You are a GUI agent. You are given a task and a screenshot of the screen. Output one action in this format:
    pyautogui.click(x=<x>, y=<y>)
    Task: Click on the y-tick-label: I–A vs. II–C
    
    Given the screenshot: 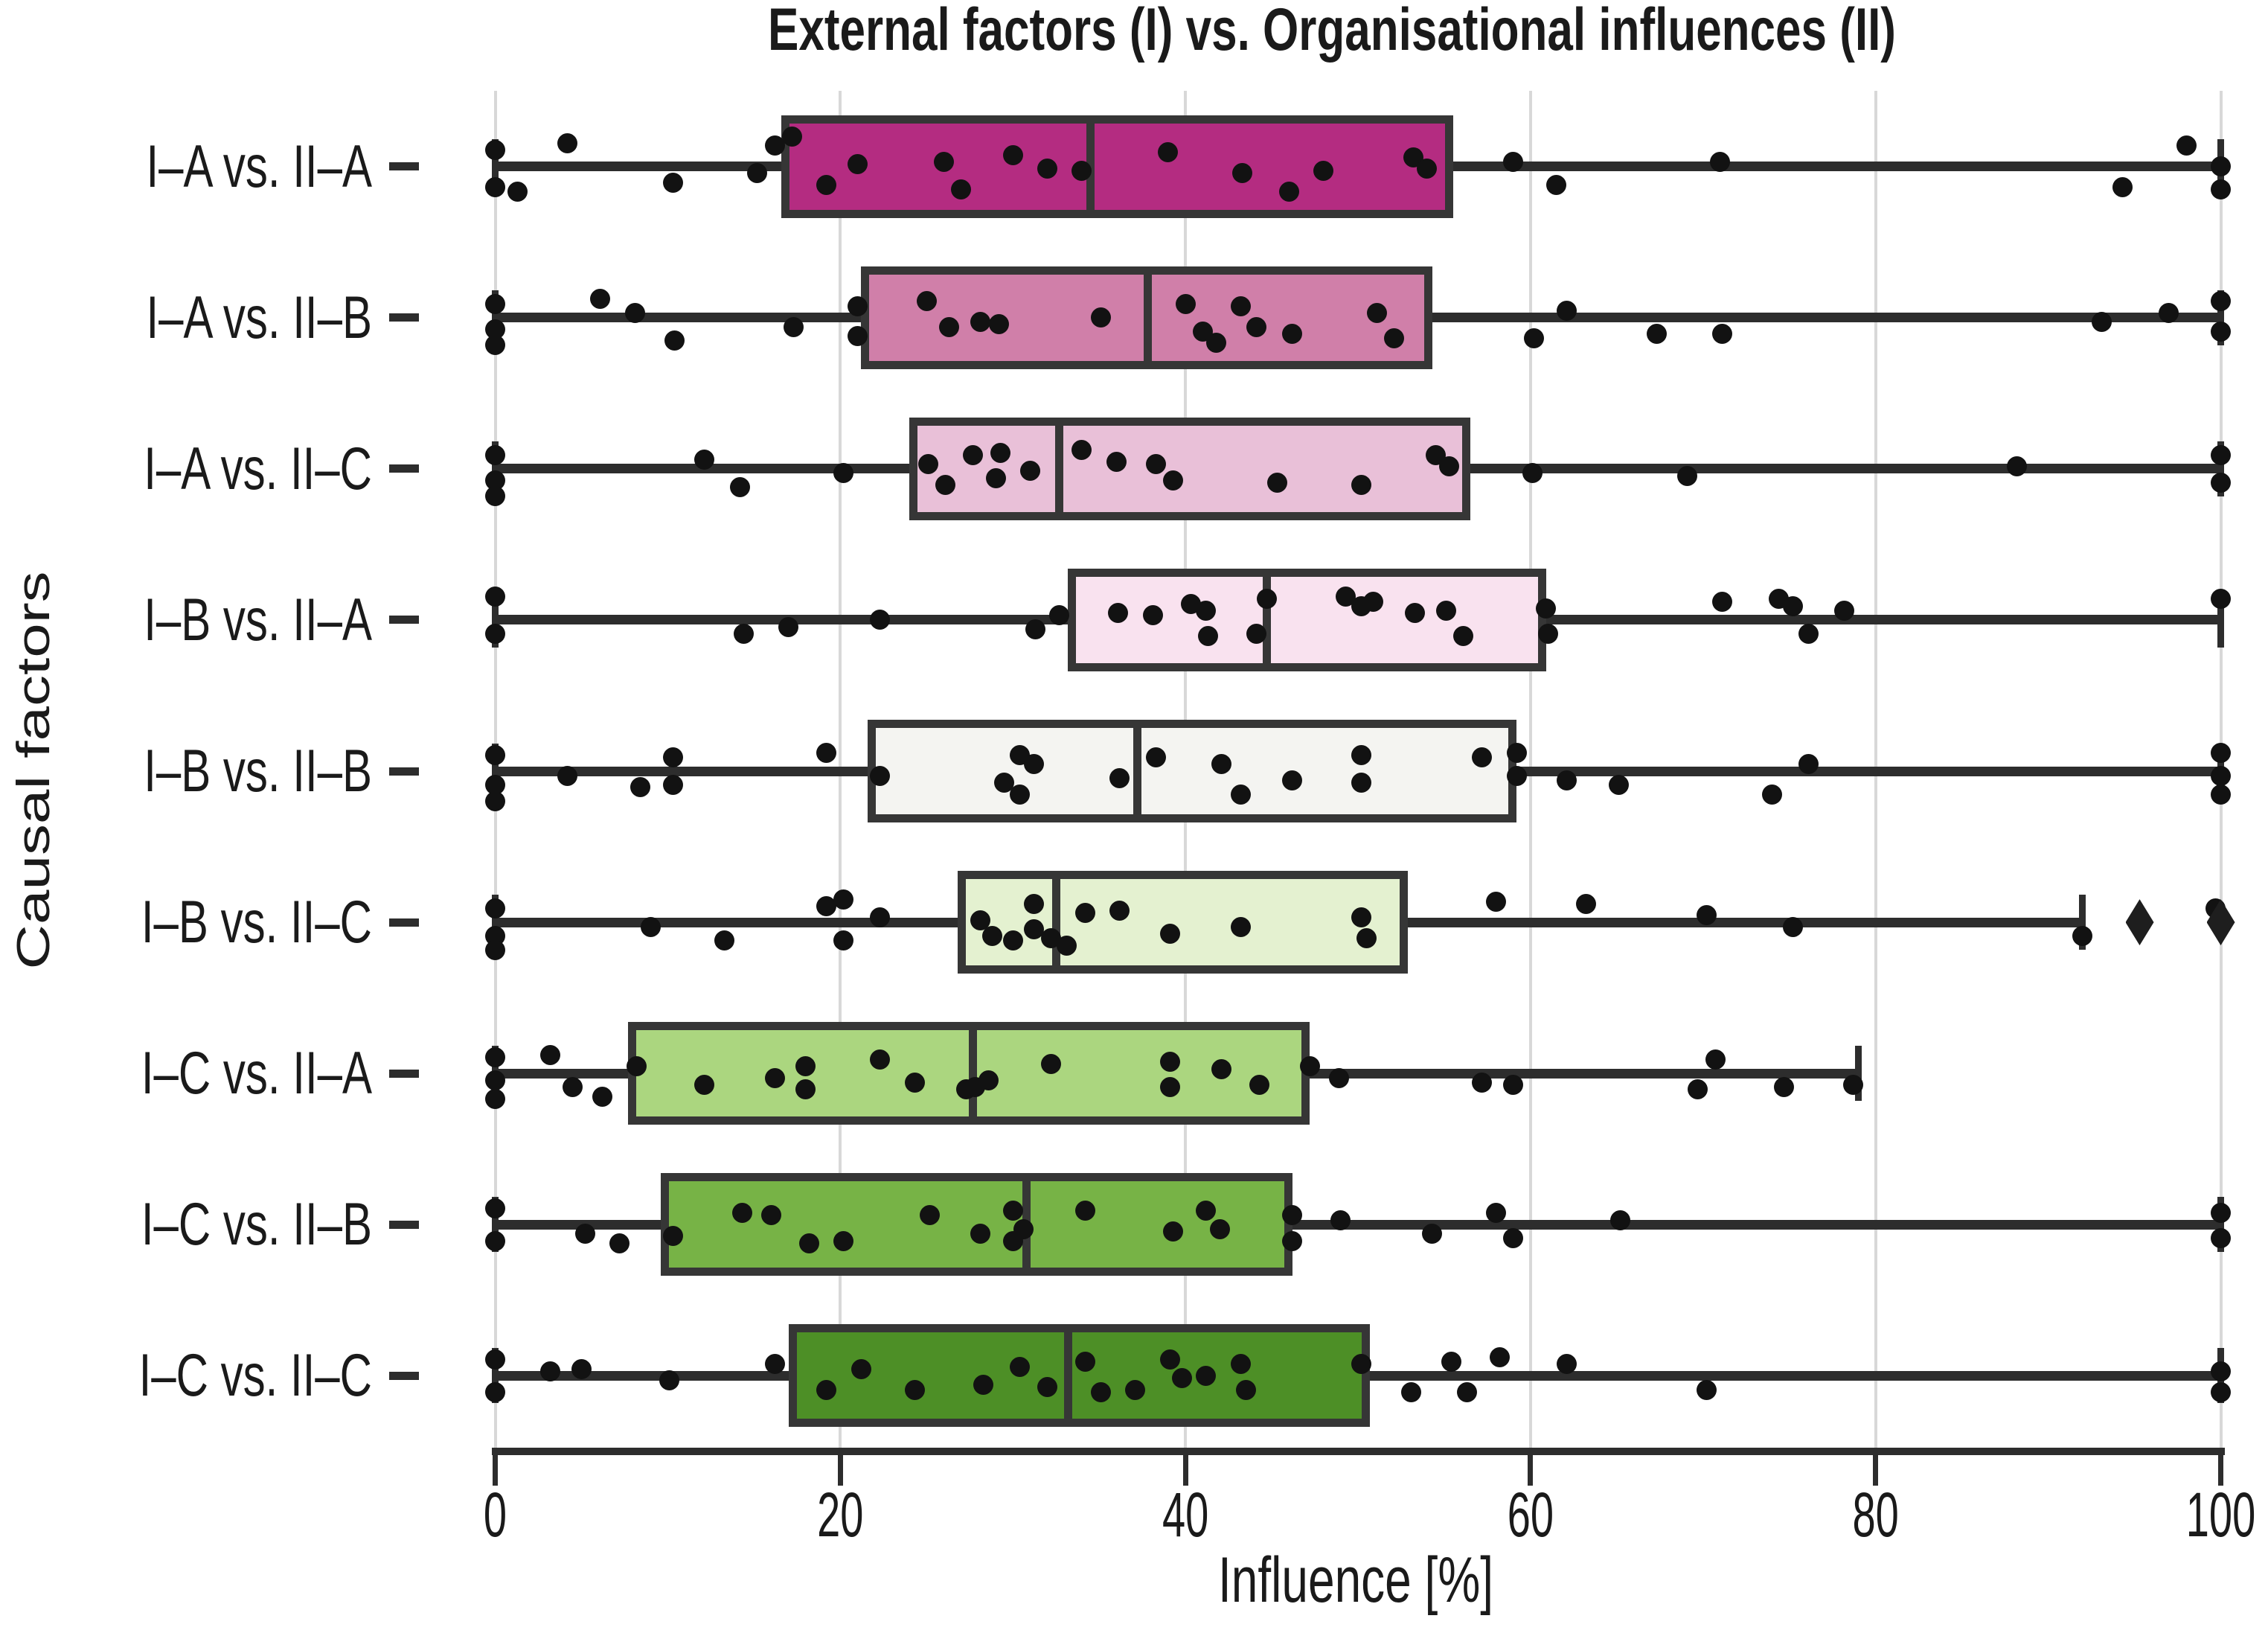 What is the action you would take?
    pyautogui.click(x=258, y=468)
    